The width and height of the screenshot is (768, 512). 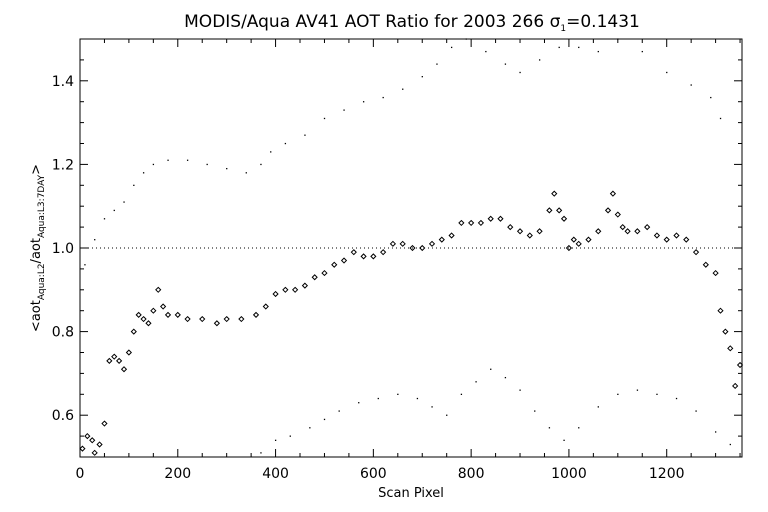 What do you see at coordinates (667, 474) in the screenshot?
I see `x-tick-label: 1200` at bounding box center [667, 474].